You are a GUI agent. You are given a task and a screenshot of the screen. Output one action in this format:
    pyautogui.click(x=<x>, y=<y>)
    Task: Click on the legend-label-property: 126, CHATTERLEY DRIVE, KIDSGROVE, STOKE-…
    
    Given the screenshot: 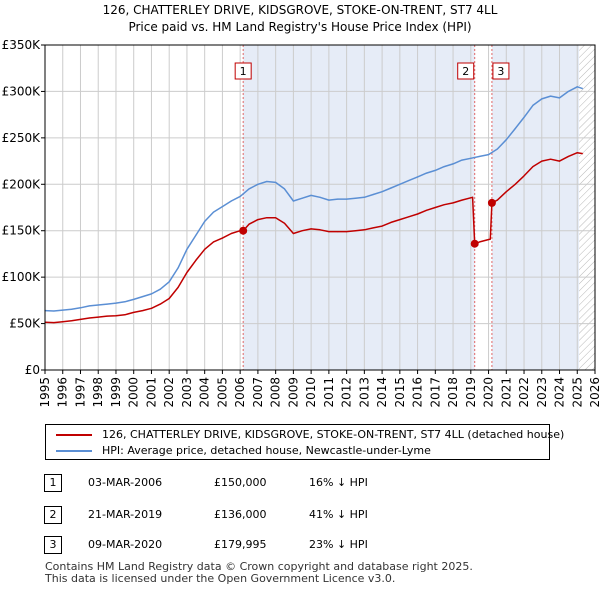 What is the action you would take?
    pyautogui.click(x=333, y=434)
    